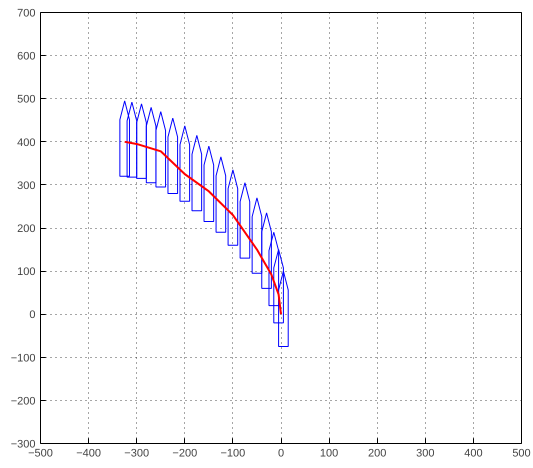  I want to click on x-tick-label: −500, so click(40, 454).